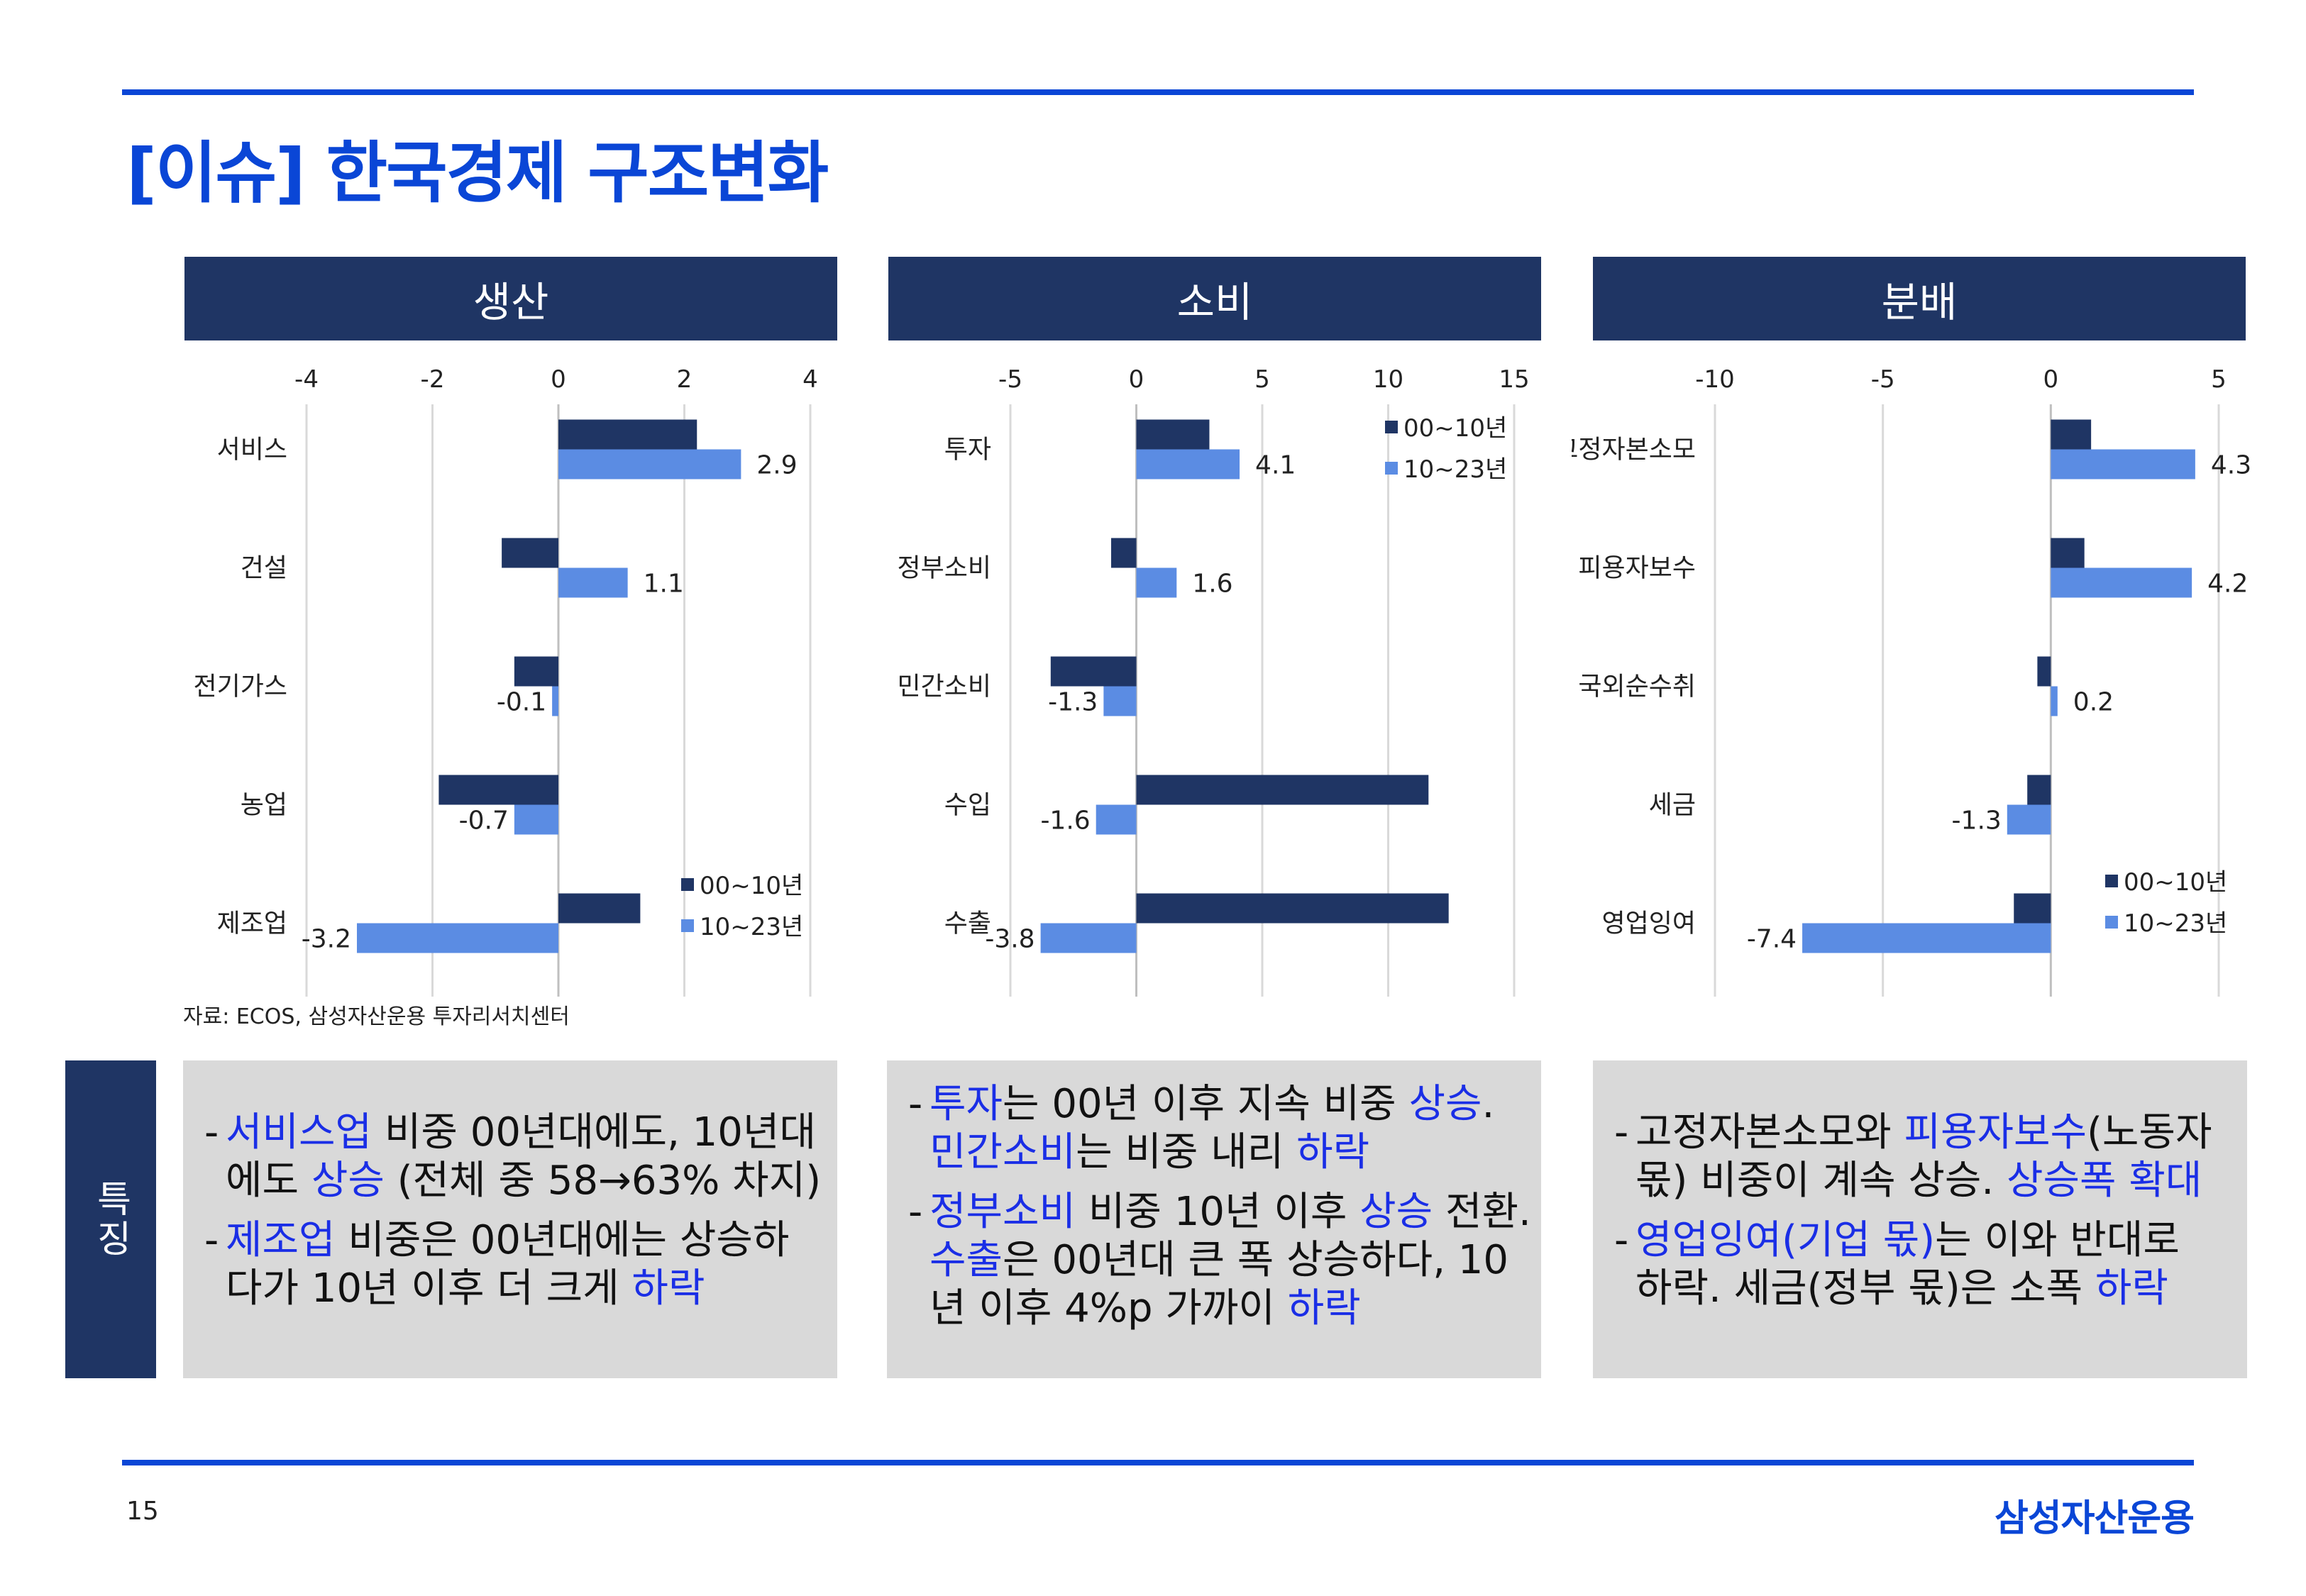 This screenshot has height=1596, width=2306. I want to click on feature-text: 는 비중 내리, so click(1186, 1152).